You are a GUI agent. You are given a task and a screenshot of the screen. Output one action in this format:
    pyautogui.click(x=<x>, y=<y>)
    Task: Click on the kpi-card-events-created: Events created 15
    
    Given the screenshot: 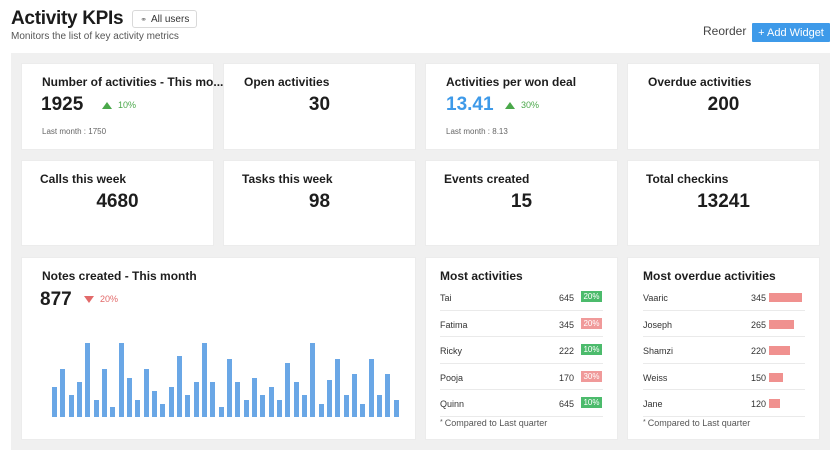 What is the action you would take?
    pyautogui.click(x=521, y=203)
    